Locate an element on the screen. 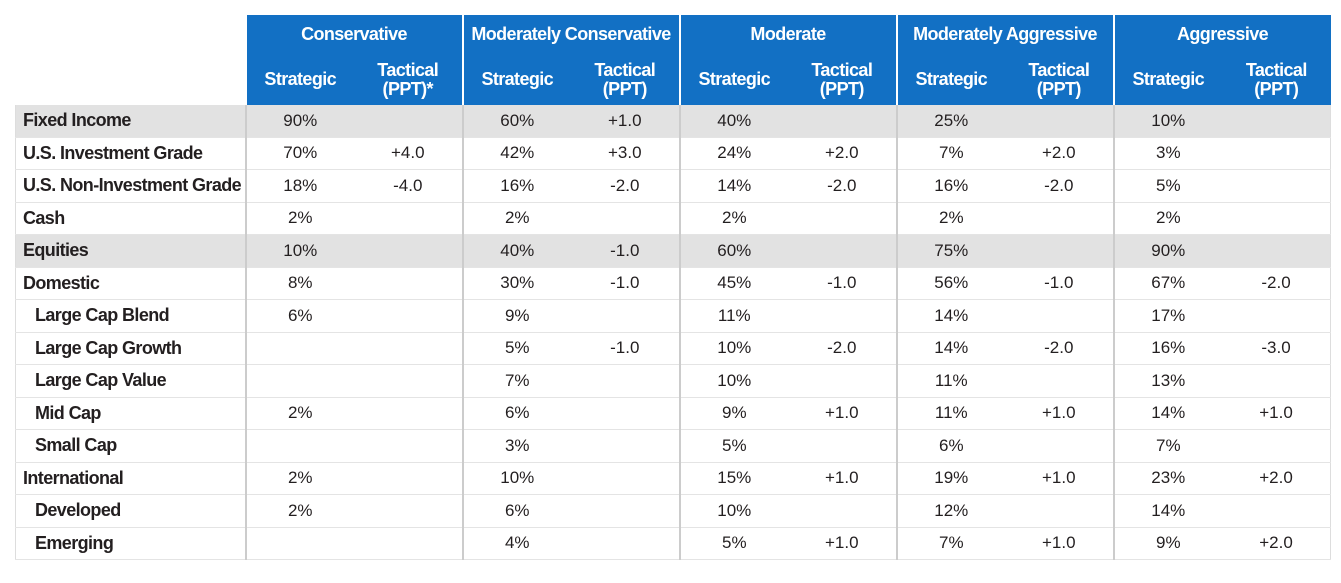  row-label: Cash is located at coordinates (130, 218).